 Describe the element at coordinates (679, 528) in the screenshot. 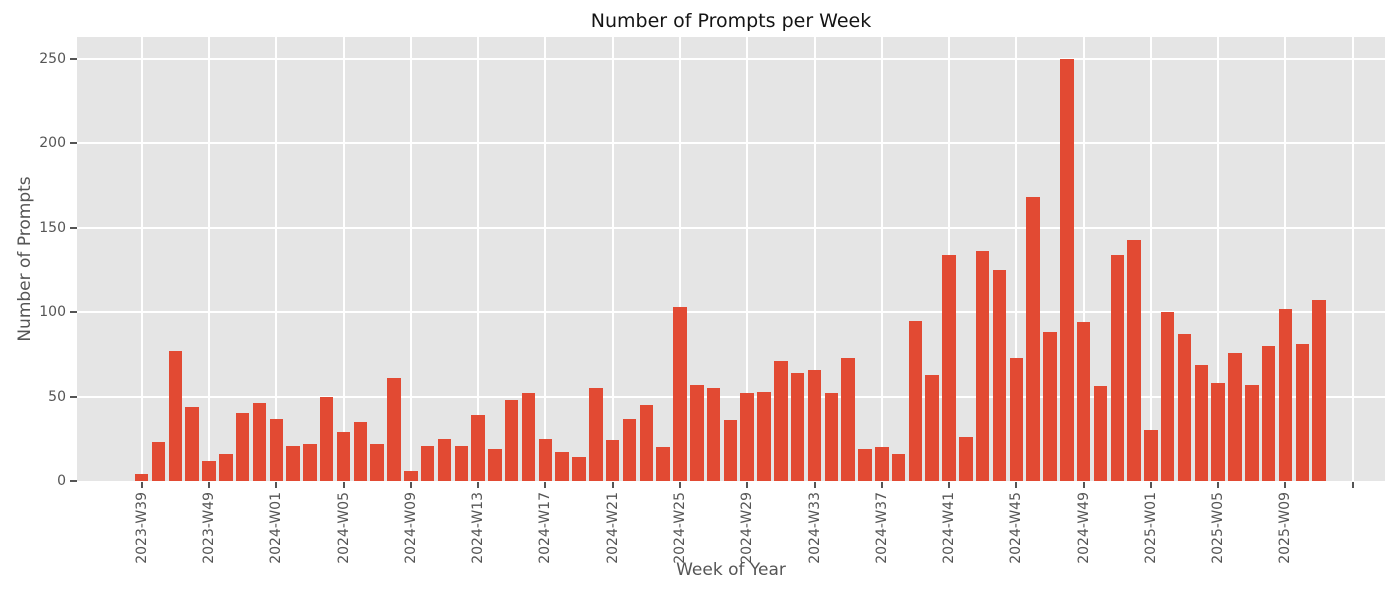

I see `x-tick-label: 2024-W25` at that location.